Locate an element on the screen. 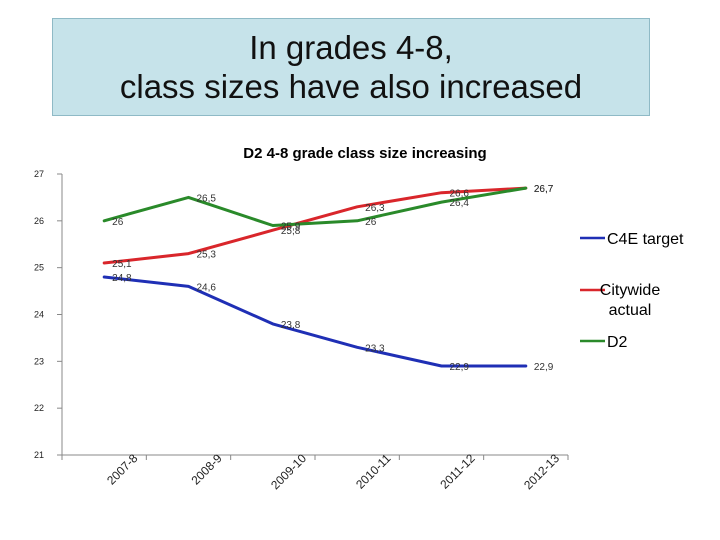 The image size is (720, 540). data-label: 25,8 is located at coordinates (291, 231).